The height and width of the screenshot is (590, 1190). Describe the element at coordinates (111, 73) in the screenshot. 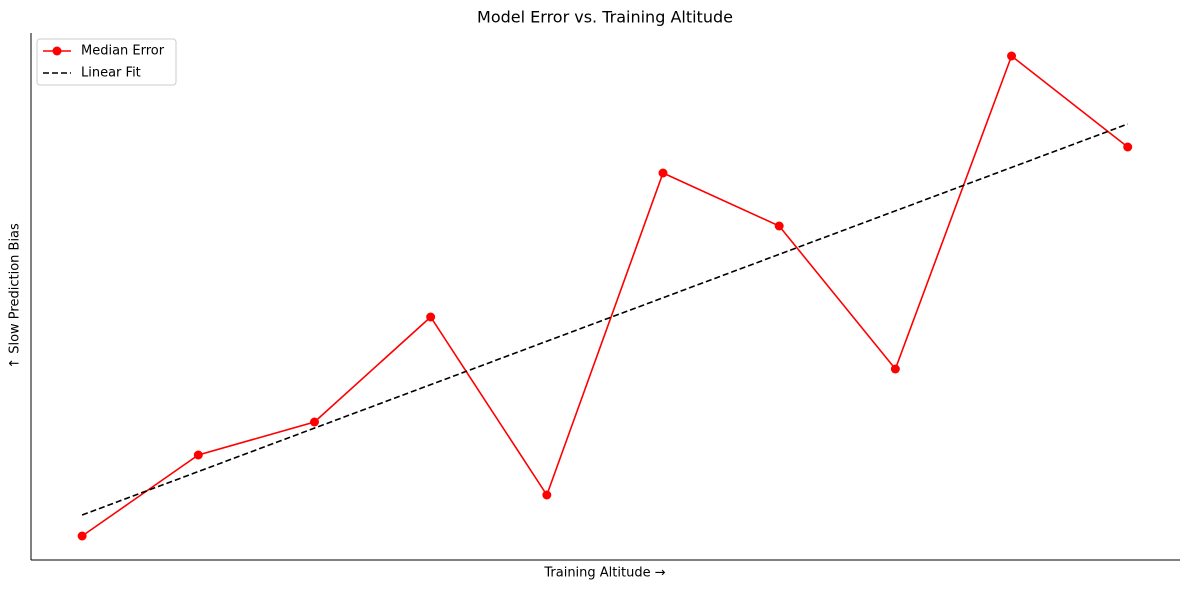

I see `legend-label: Linear Fit` at that location.